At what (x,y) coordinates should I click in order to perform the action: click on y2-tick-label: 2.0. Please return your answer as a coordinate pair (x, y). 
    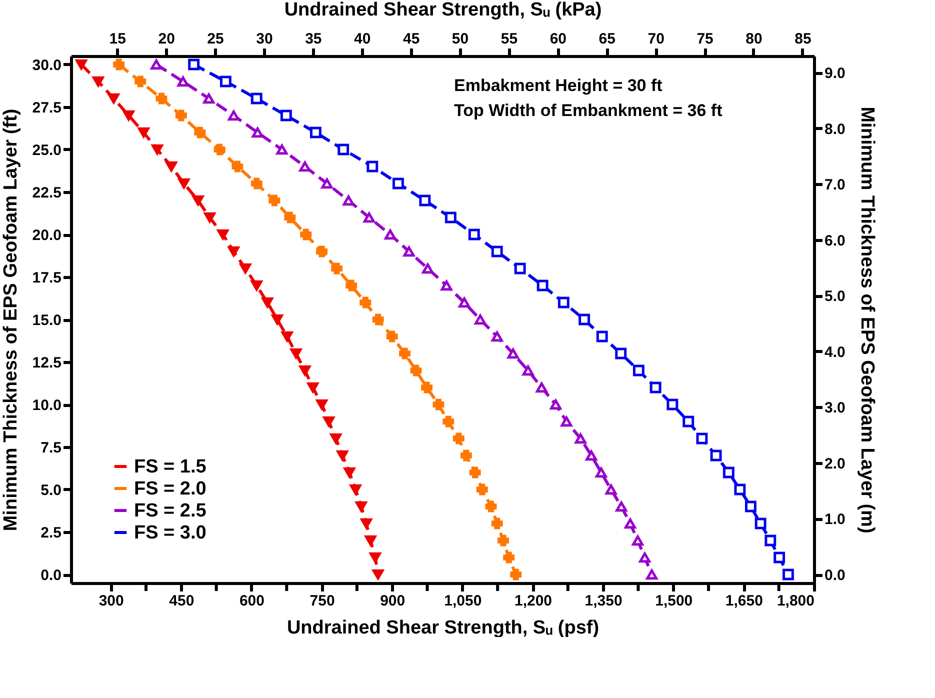
    Looking at the image, I should click on (835, 463).